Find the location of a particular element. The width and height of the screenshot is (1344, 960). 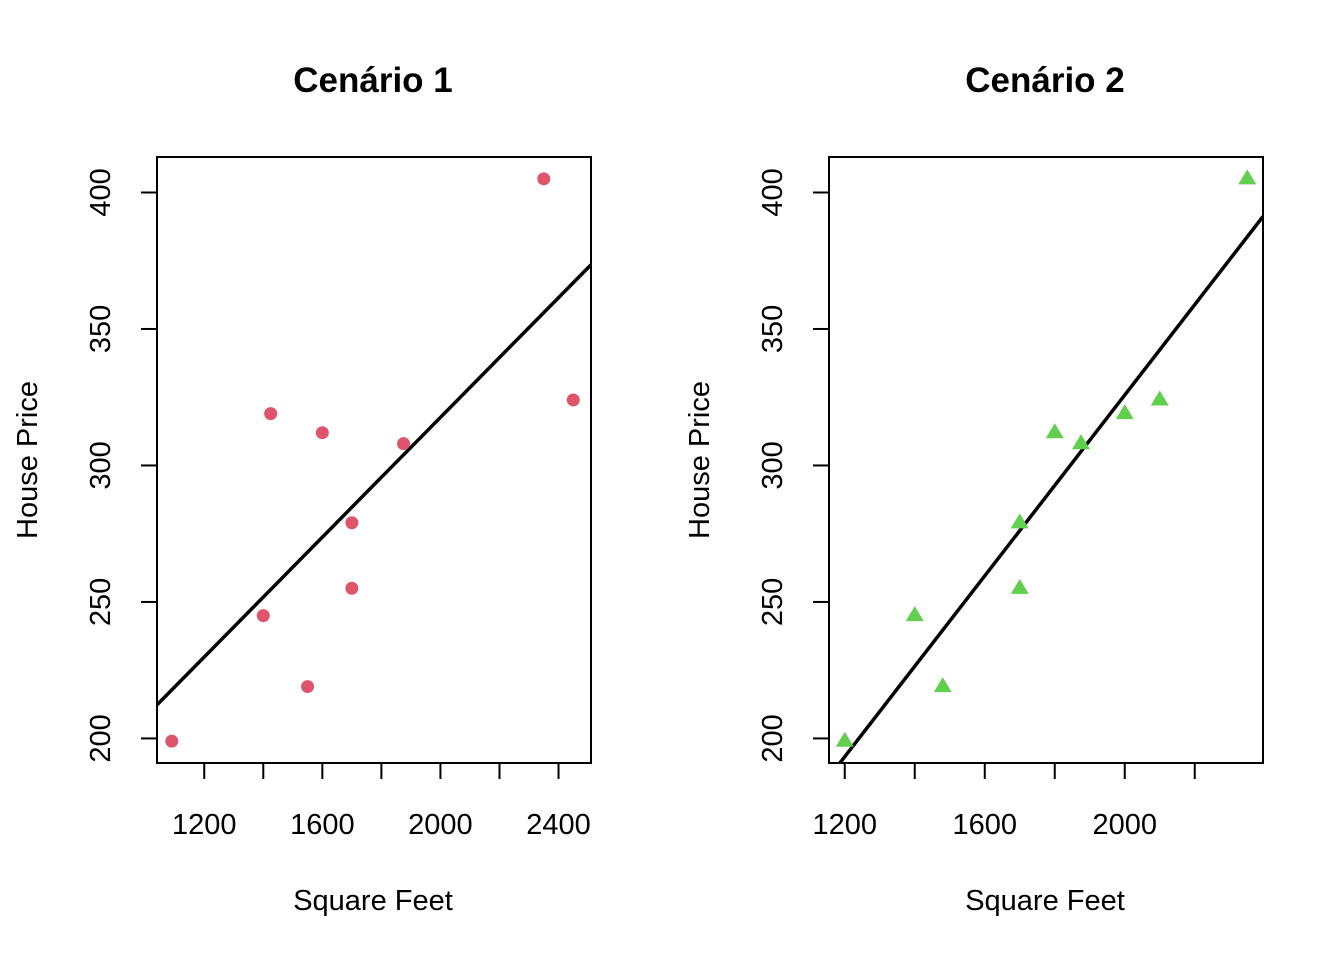

chart-title: Cenário 2 is located at coordinates (1045, 80).